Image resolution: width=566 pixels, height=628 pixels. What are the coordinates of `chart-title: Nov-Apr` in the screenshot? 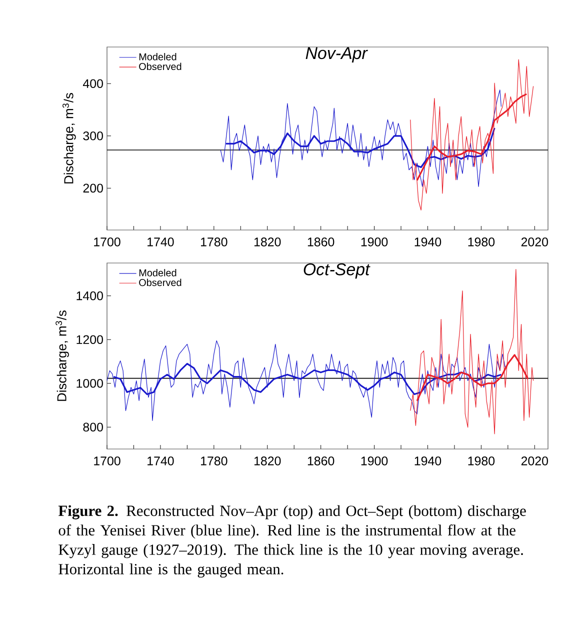 It's located at (337, 54).